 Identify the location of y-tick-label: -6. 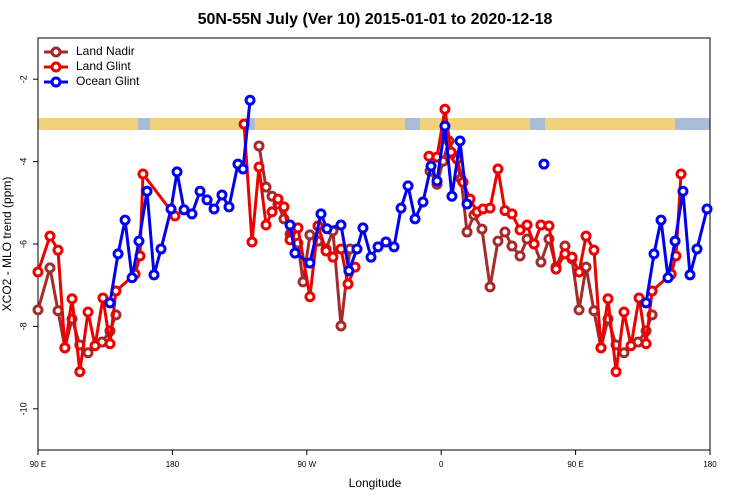
(23, 244).